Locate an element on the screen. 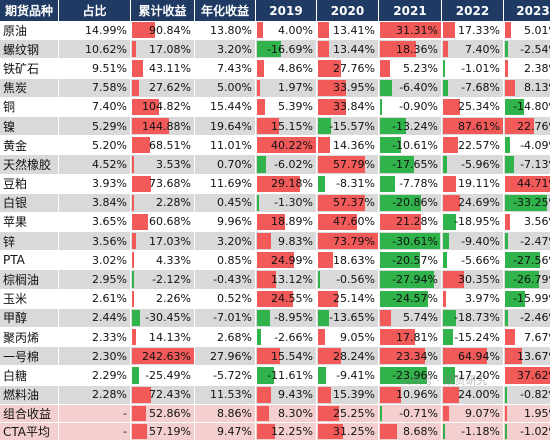  row-label: 甲醇 is located at coordinates (29, 318).